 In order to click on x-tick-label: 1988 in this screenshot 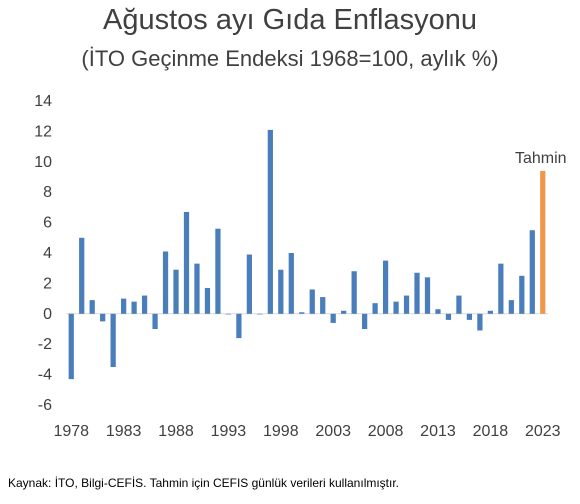, I will do `click(176, 431)`.